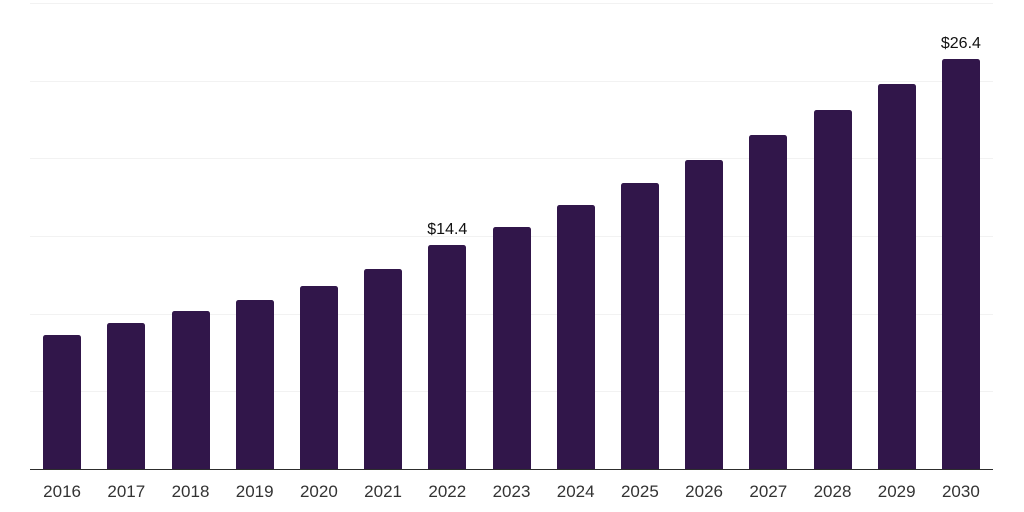 The width and height of the screenshot is (1024, 512). I want to click on x-tick-2020: 2020, so click(318, 491).